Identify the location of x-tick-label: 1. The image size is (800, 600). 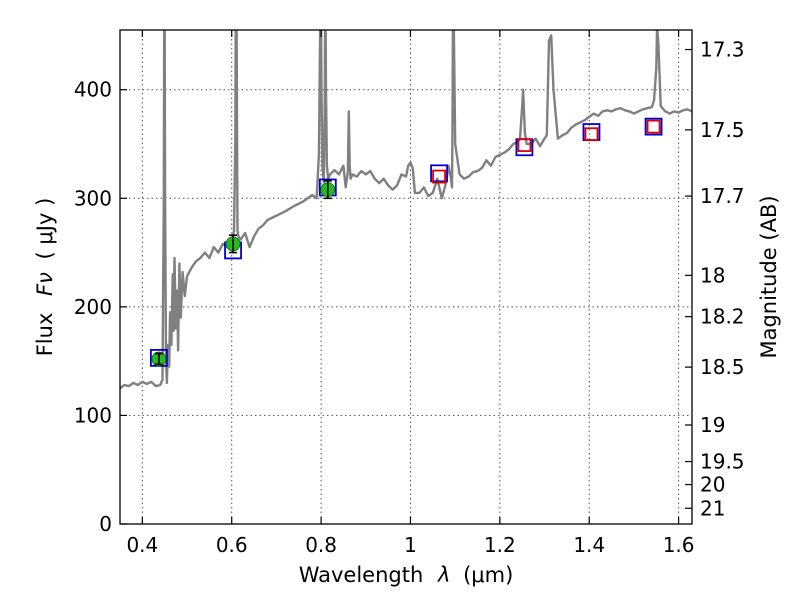
(410, 545).